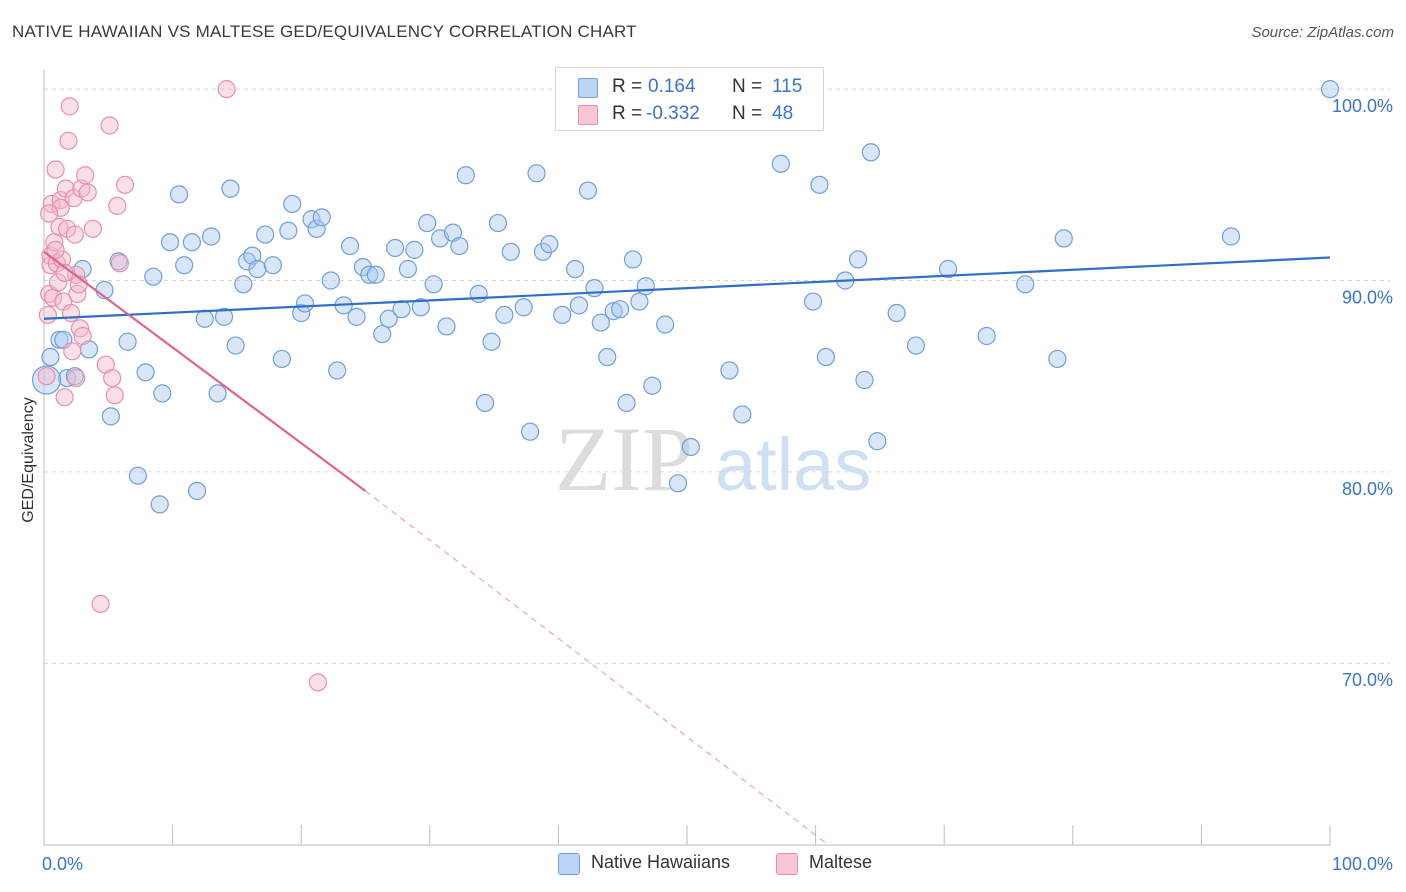  I want to click on y-axis-label: GED/Equivalency, so click(28, 459).